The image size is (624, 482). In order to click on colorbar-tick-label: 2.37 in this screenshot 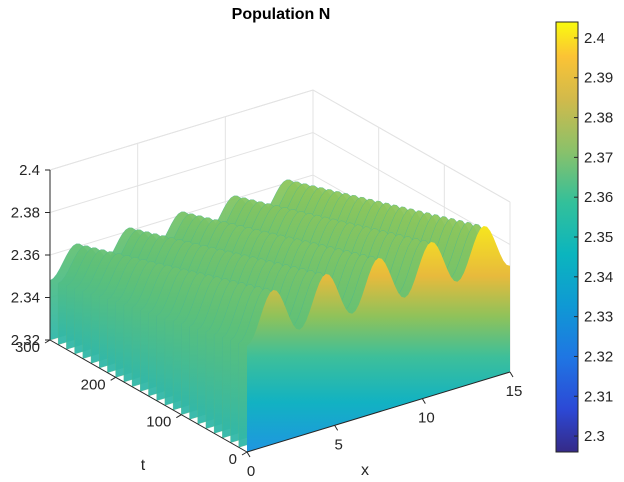, I will do `click(598, 157)`.